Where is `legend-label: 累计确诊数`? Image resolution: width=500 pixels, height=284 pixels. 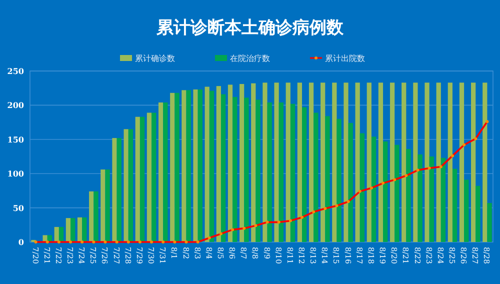
legend-label: 累计确诊数 is located at coordinates (155, 58).